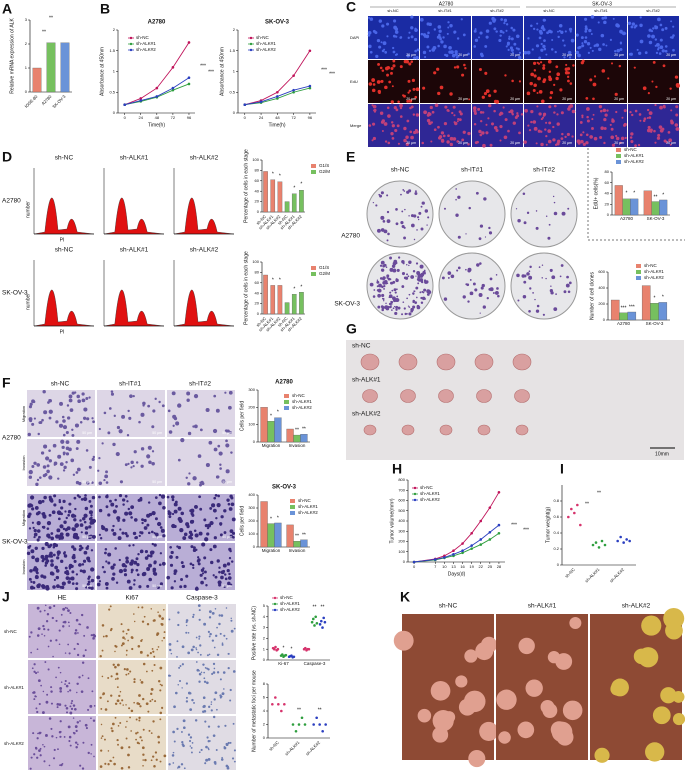 This screenshot has height=774, width=685. I want to click on scale-label: 50 μm, so click(87, 537).